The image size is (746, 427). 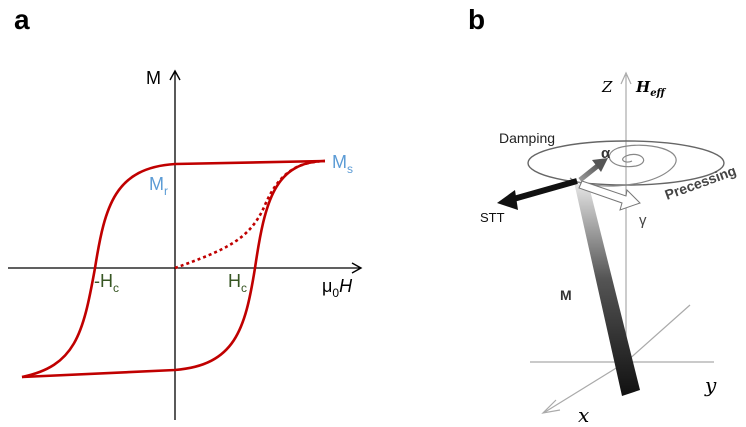 What do you see at coordinates (106, 283) in the screenshot?
I see `negative-hc-label: -Hc` at bounding box center [106, 283].